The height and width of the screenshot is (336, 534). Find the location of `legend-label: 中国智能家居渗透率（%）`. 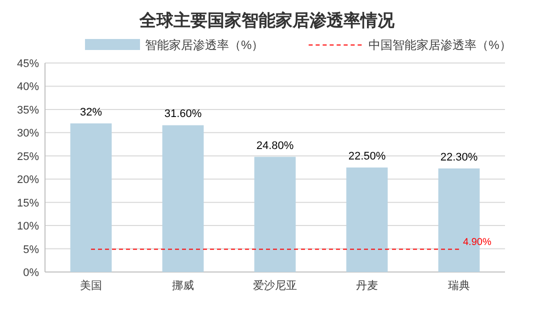

legend-label: 中国智能家居渗透率（%） is located at coordinates (440, 45).